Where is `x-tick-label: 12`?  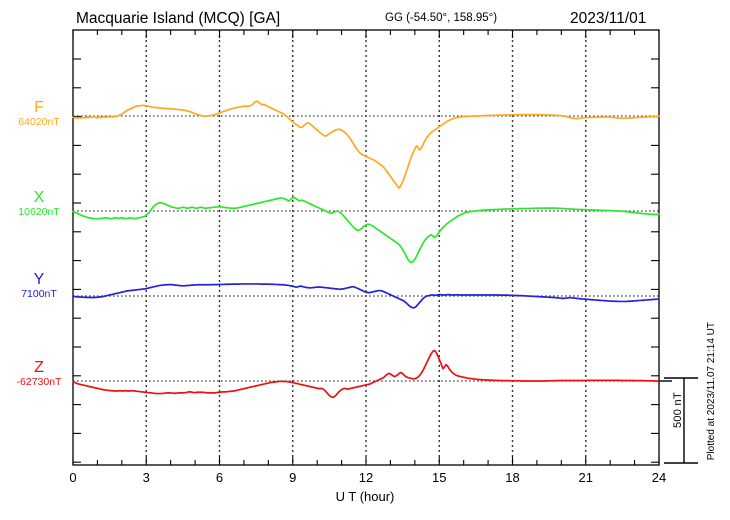
x-tick-label: 12 is located at coordinates (366, 477).